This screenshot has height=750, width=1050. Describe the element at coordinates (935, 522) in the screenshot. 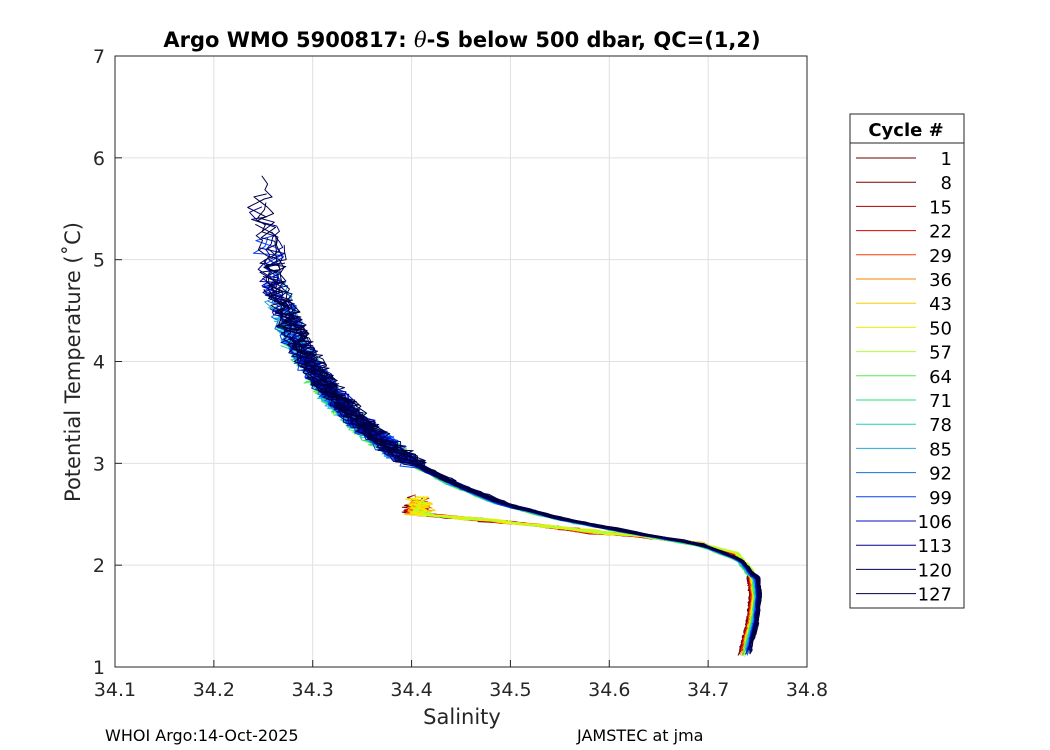

I see `legend-label: 106` at that location.